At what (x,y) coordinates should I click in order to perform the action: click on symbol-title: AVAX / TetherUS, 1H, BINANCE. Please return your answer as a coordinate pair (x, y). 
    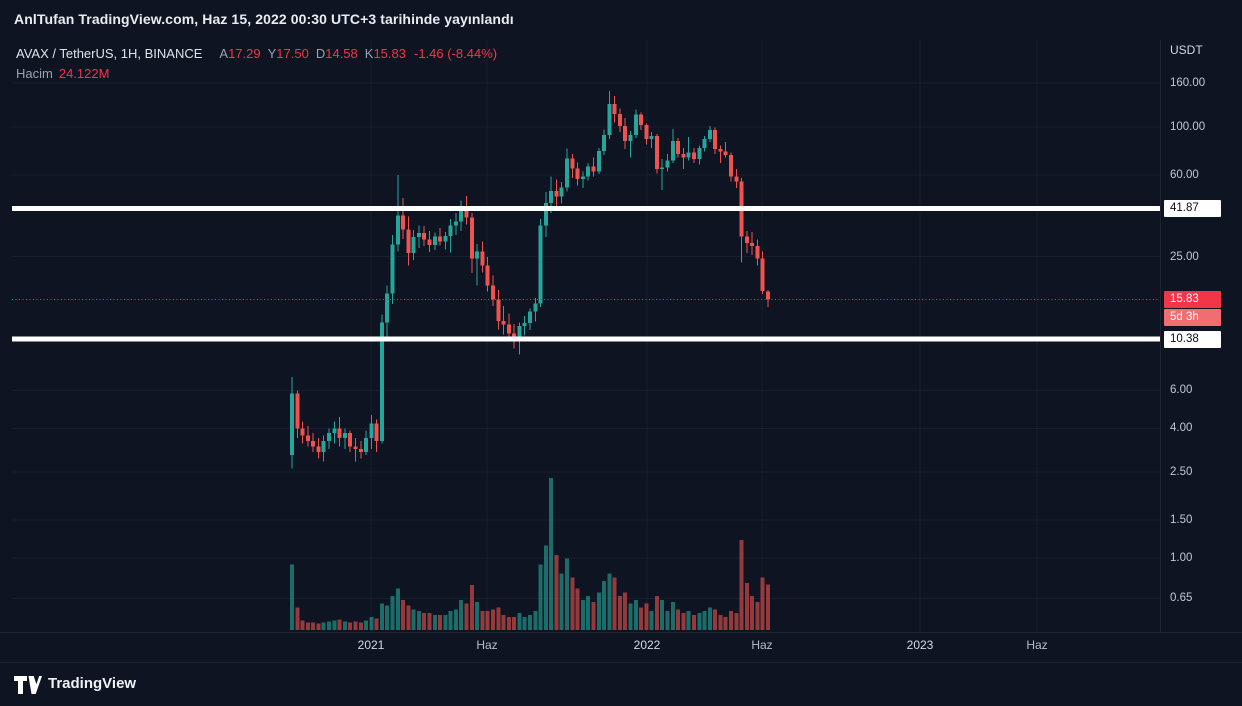
    Looking at the image, I should click on (109, 53).